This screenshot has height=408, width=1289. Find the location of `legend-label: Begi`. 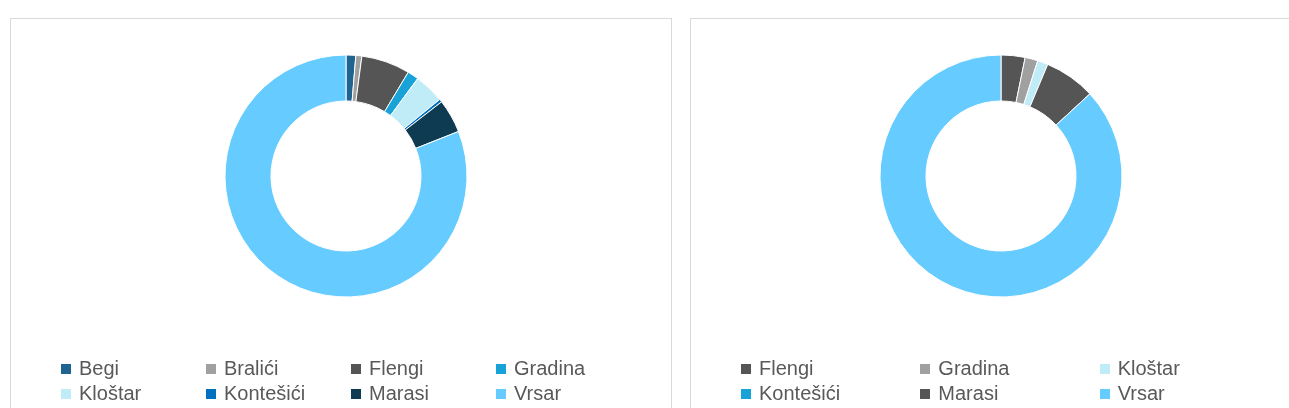

legend-label: Begi is located at coordinates (99, 368).